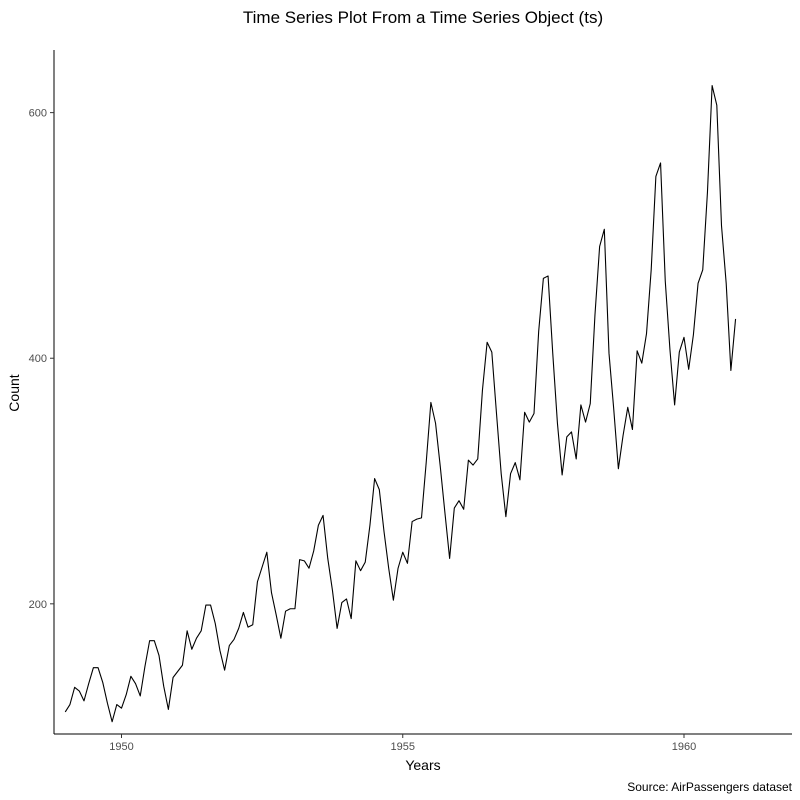  Describe the element at coordinates (403, 747) in the screenshot. I see `x-tick-label: 1955` at that location.